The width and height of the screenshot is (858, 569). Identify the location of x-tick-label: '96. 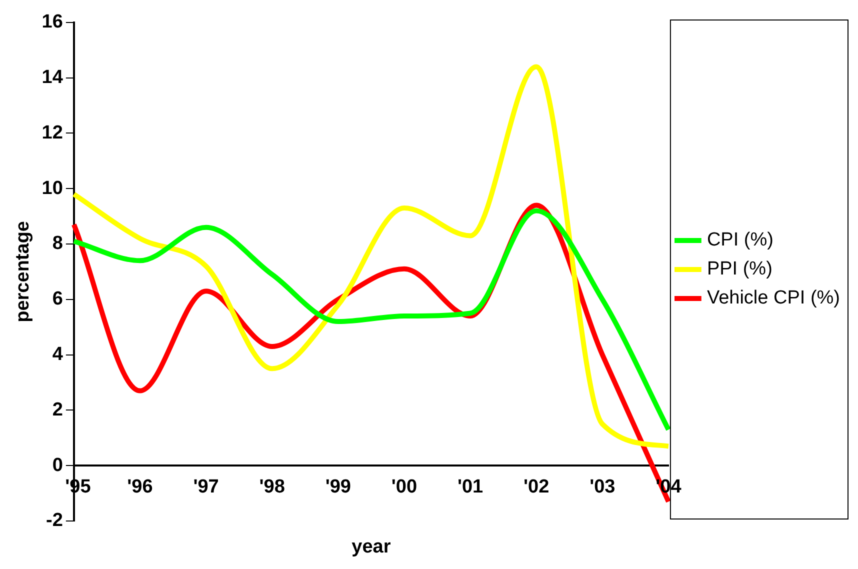
(140, 487).